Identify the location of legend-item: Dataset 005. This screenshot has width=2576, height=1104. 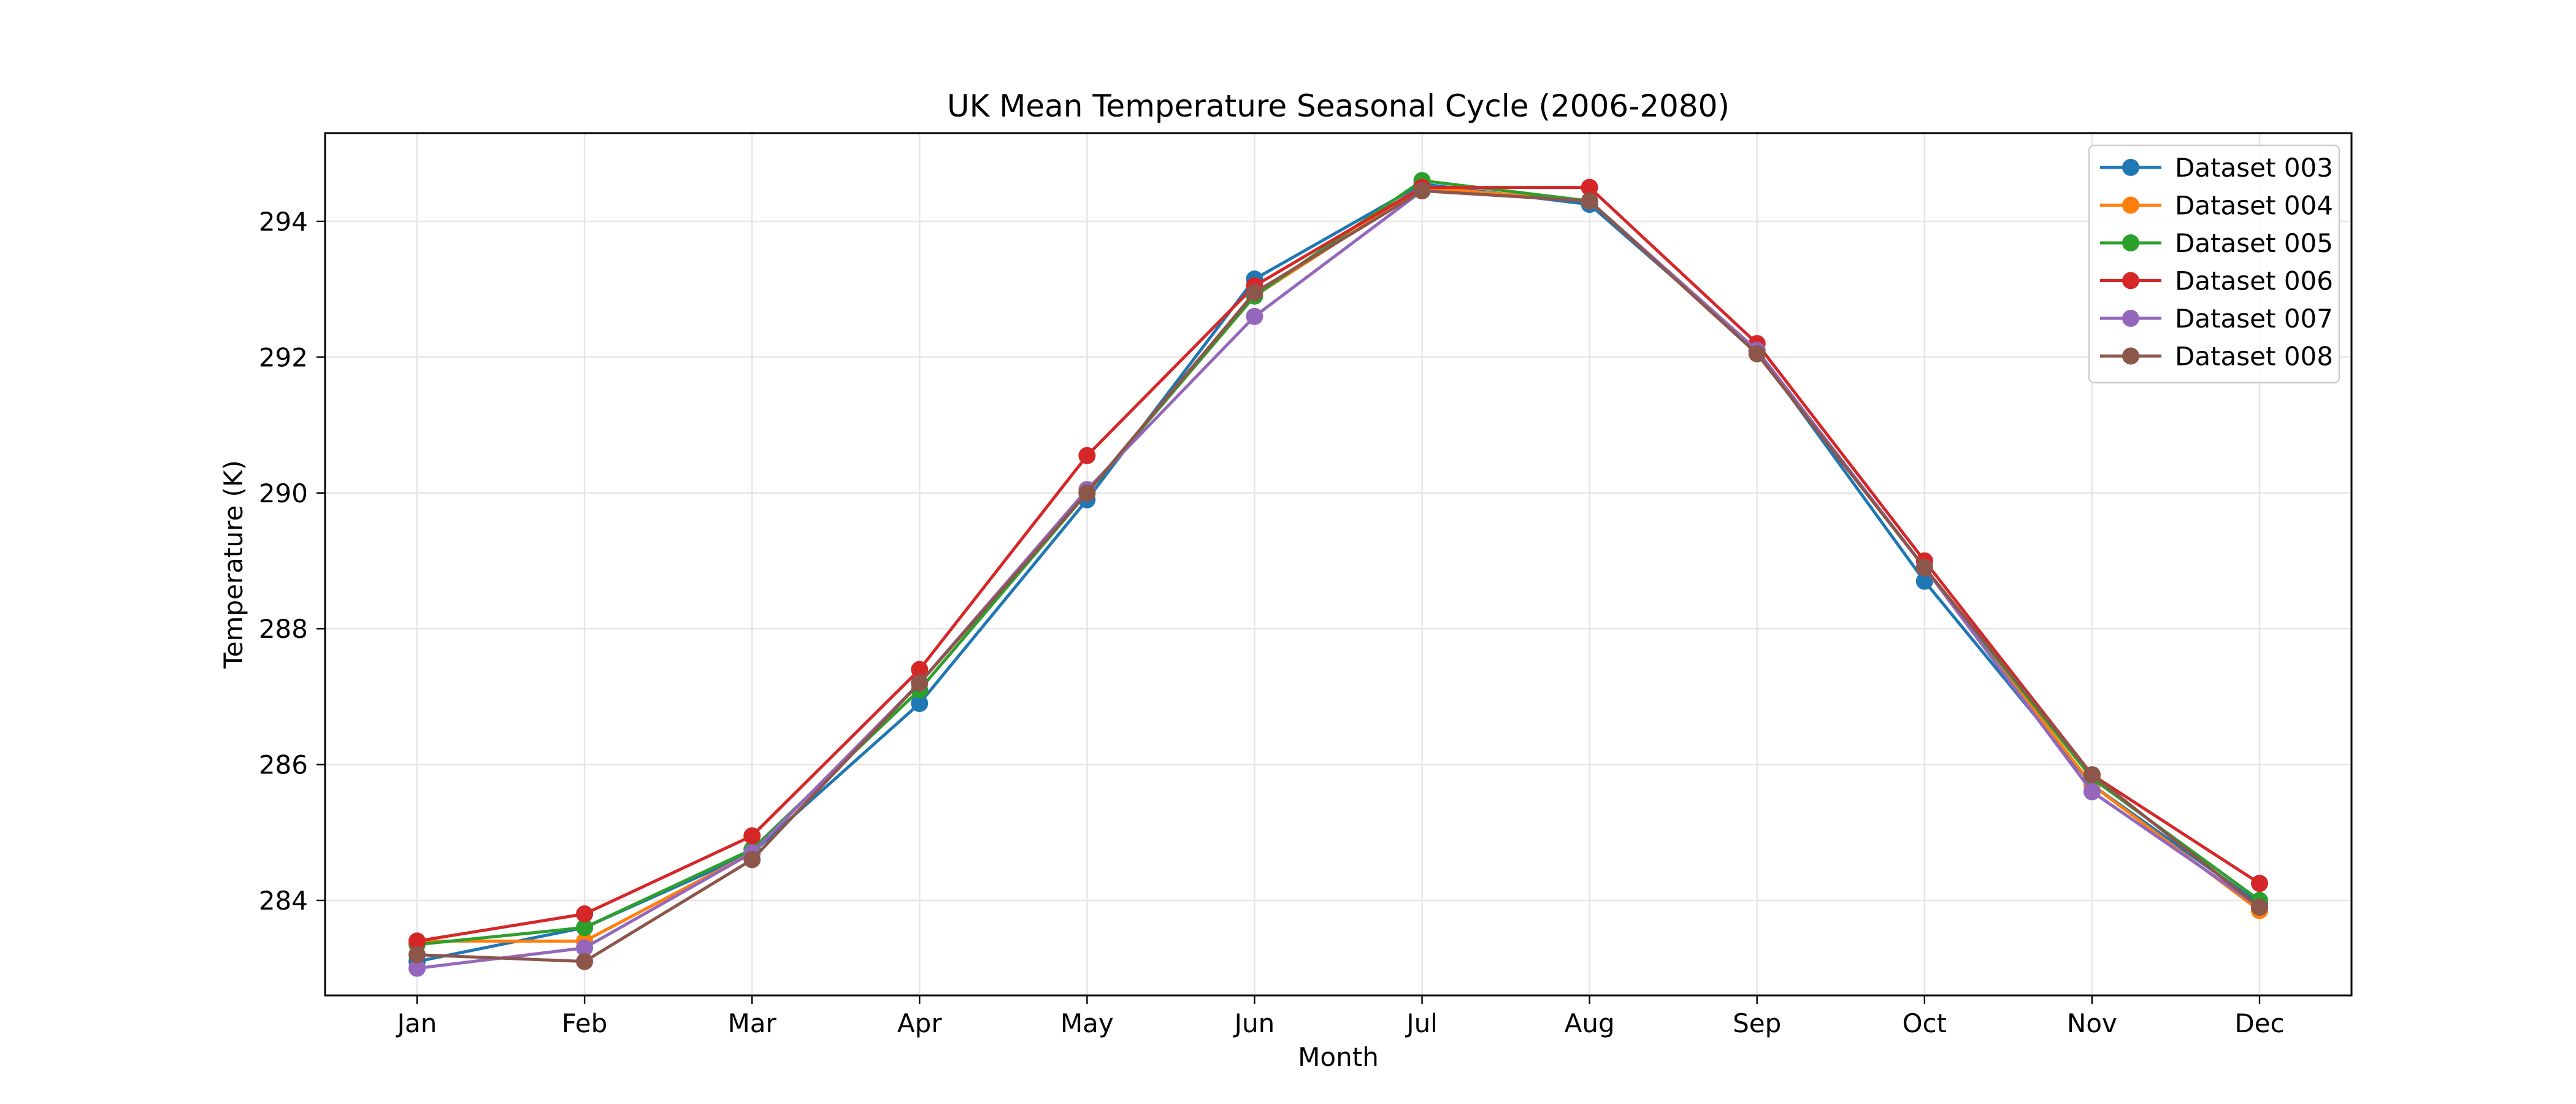
(2216, 243).